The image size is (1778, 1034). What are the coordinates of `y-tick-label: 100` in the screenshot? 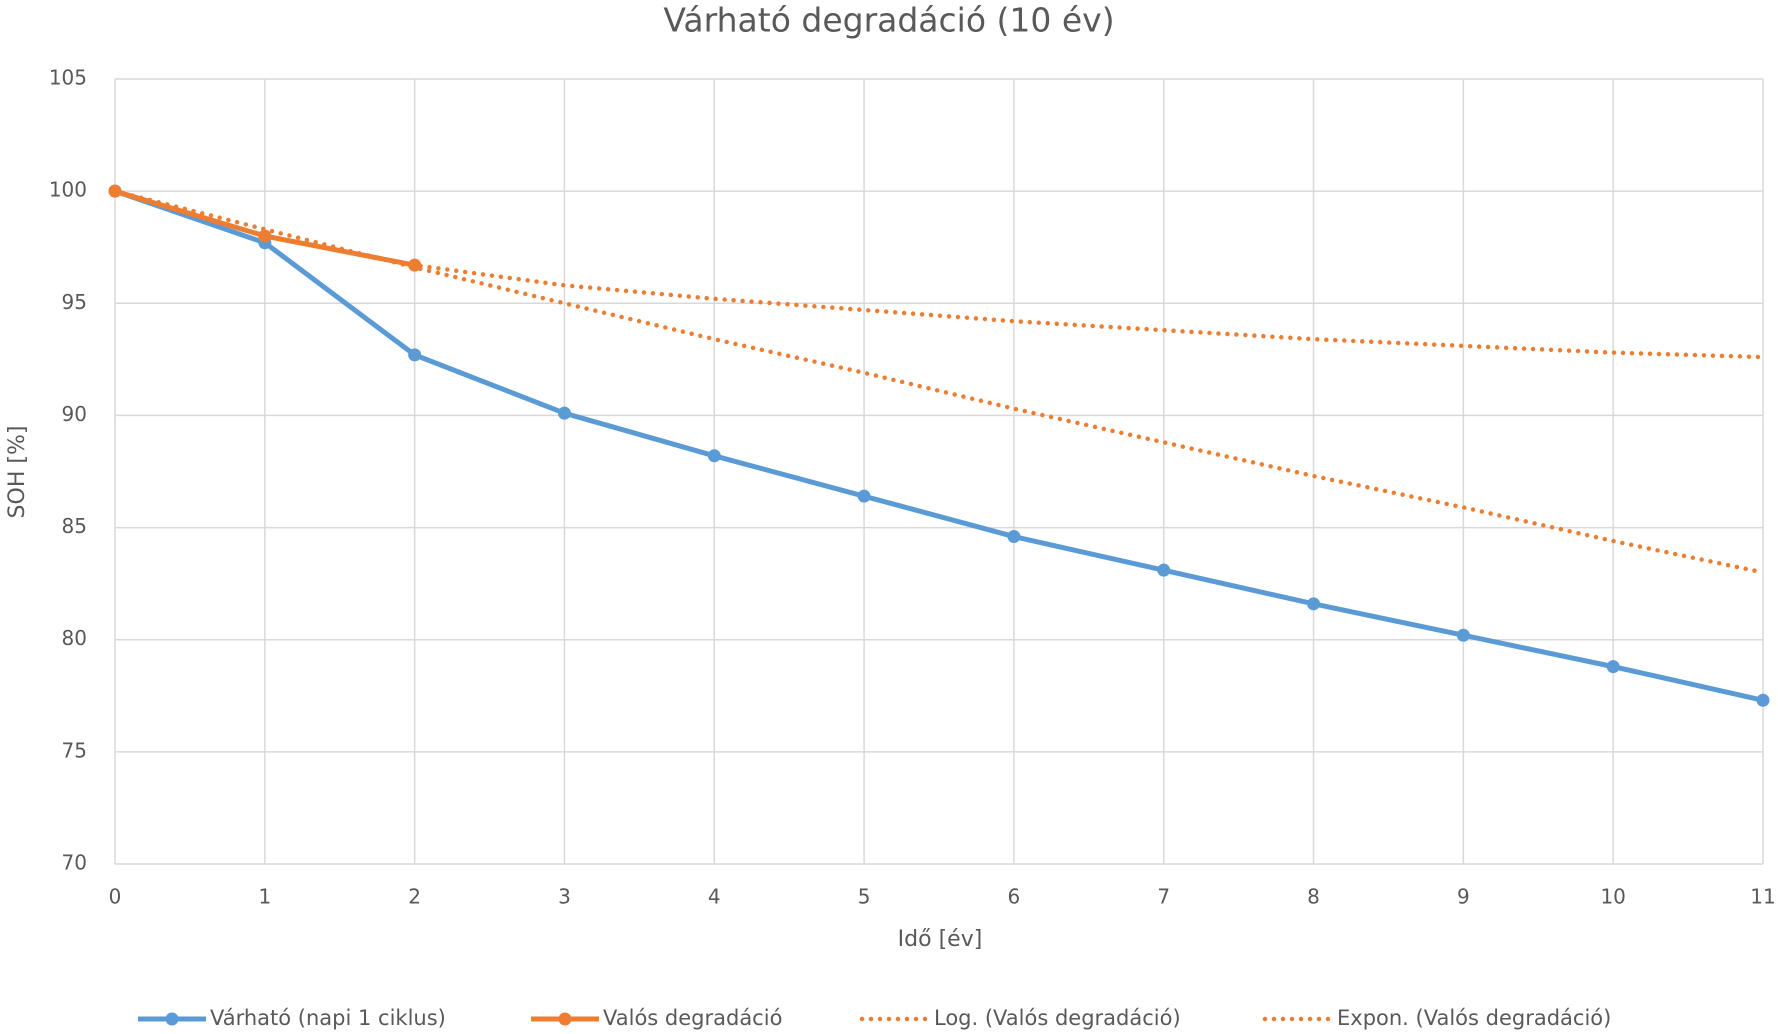 It's located at (68, 190).